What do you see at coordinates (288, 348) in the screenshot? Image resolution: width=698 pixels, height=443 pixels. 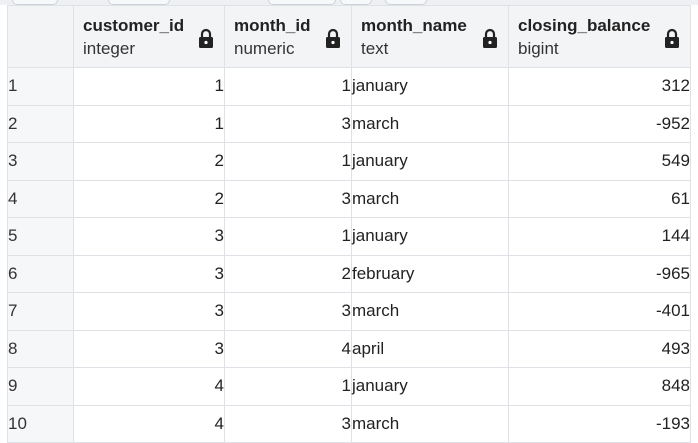 I see `cell-month-id: 4` at bounding box center [288, 348].